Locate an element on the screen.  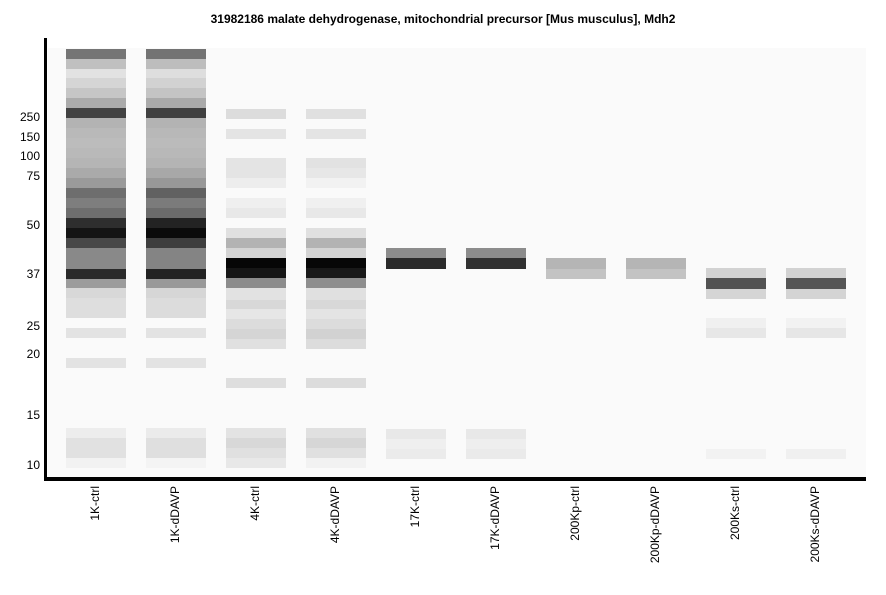
lane-label-4k-ctrl: 4K-ctrl is located at coordinates (255, 503).